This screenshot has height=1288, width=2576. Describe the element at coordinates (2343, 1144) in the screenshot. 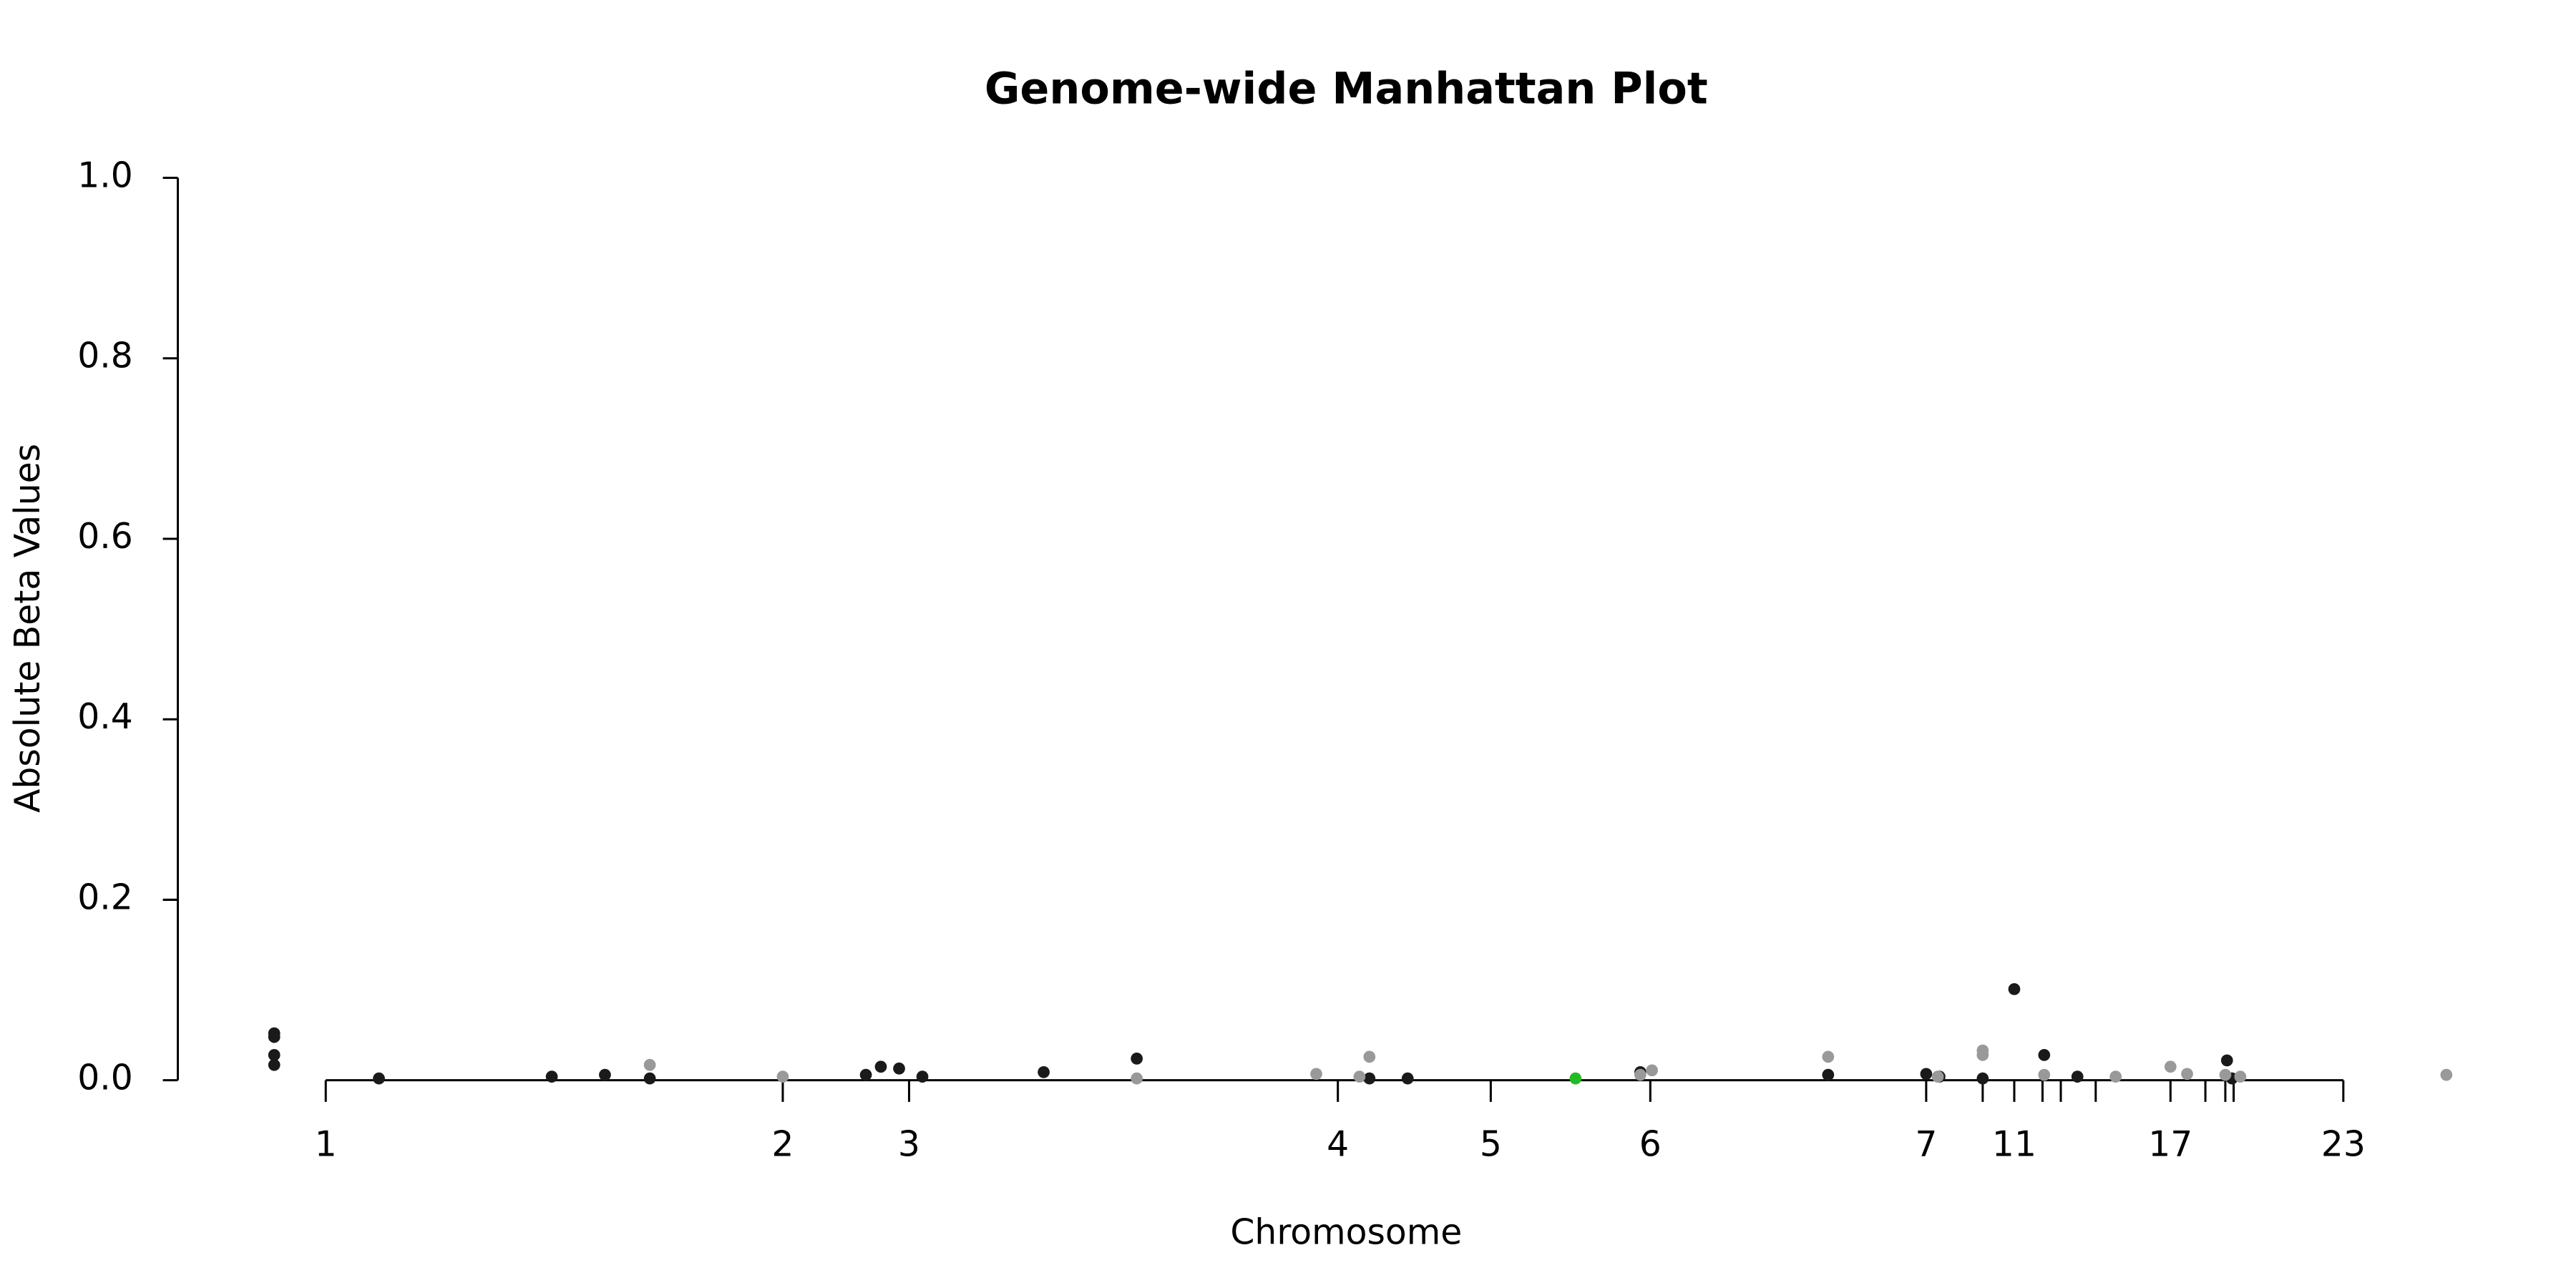

I see `x-tick-label: 23` at that location.